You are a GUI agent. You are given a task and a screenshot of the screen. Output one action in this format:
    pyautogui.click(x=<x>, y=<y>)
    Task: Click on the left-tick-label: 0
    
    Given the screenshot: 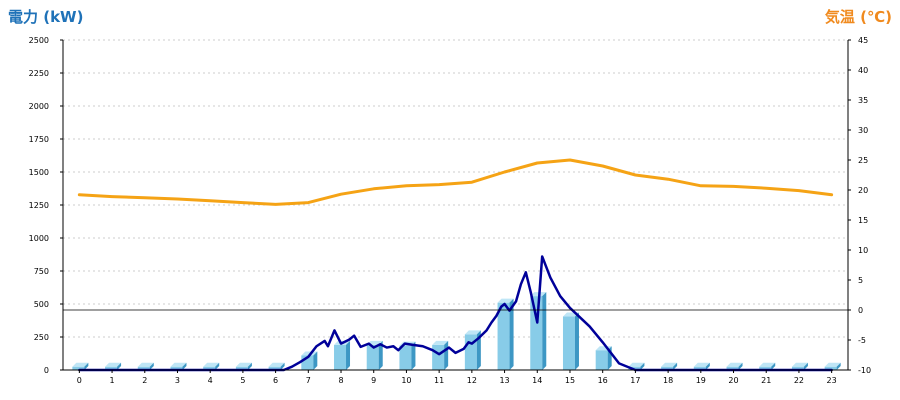 What is the action you would take?
    pyautogui.click(x=46, y=370)
    